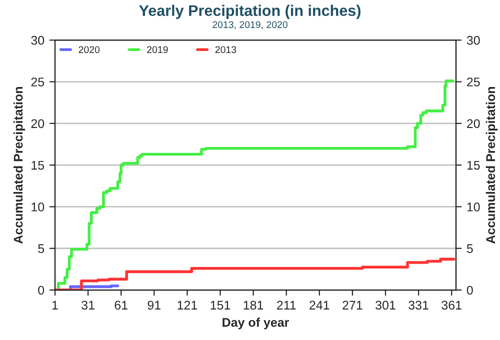 The height and width of the screenshot is (340, 500). I want to click on x-tick-label: 31, so click(88, 305).